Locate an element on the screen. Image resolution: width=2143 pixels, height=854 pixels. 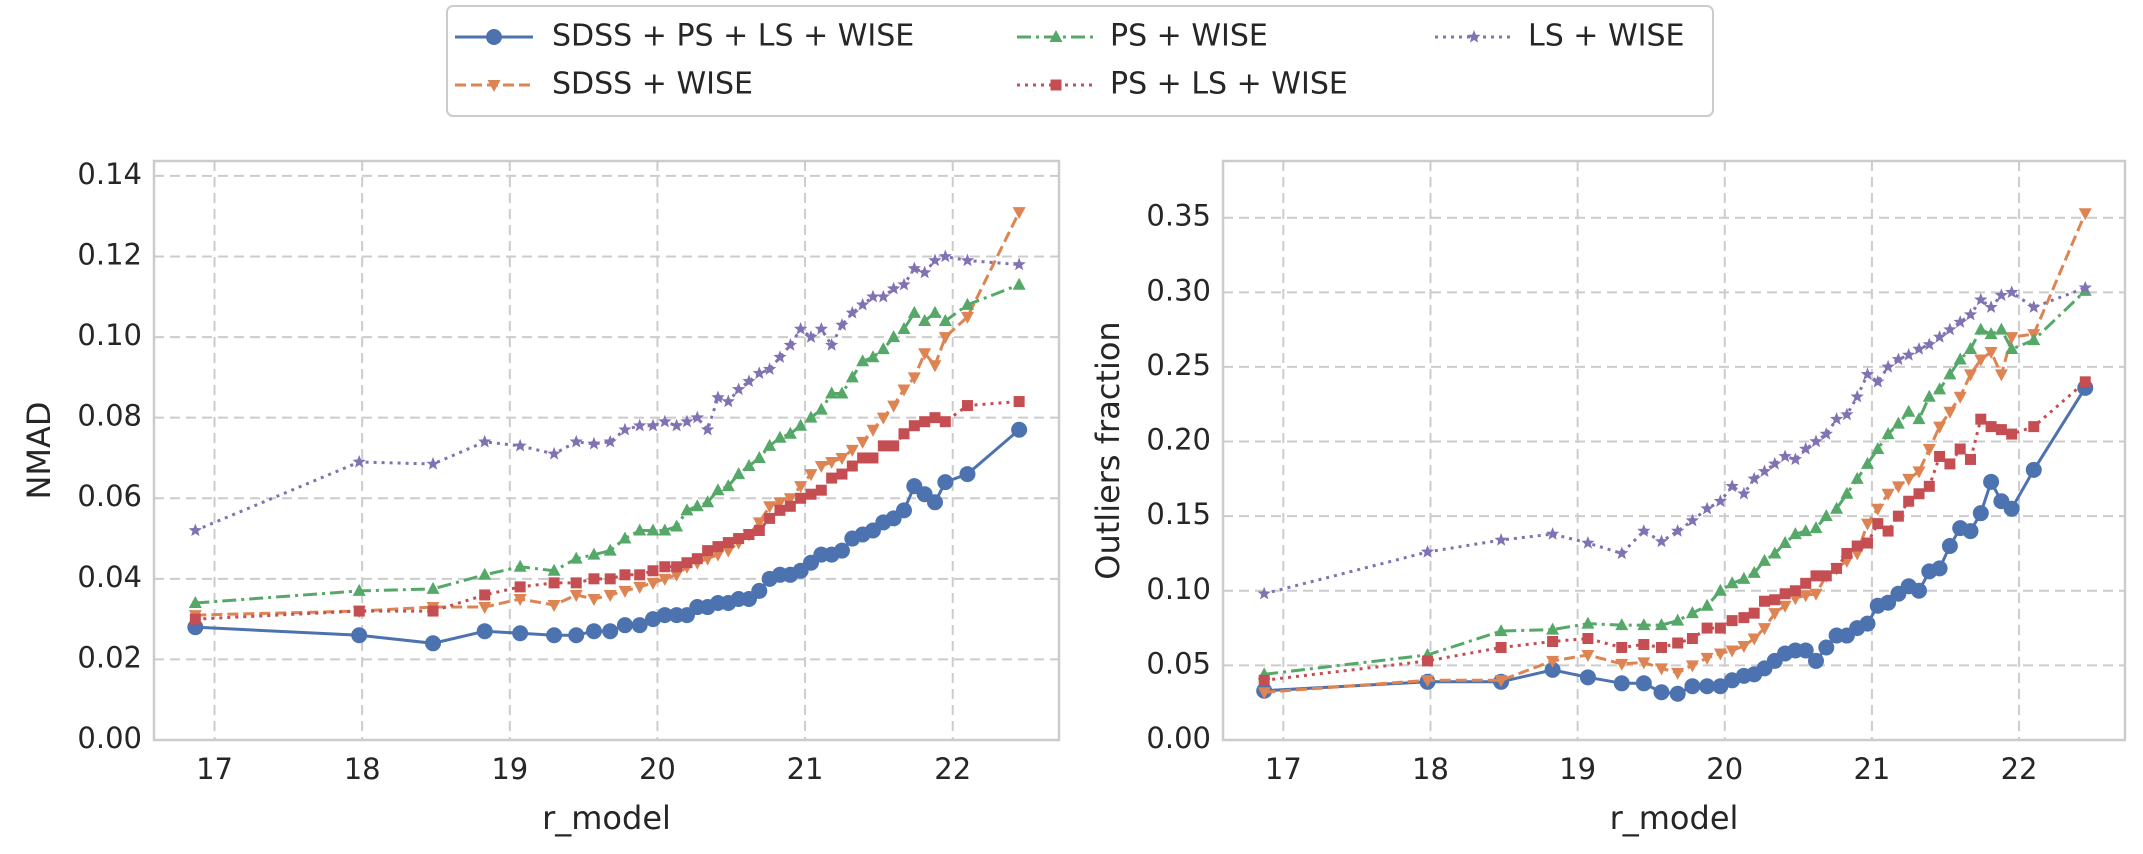
x-tick-label: 21 is located at coordinates (1871, 769).